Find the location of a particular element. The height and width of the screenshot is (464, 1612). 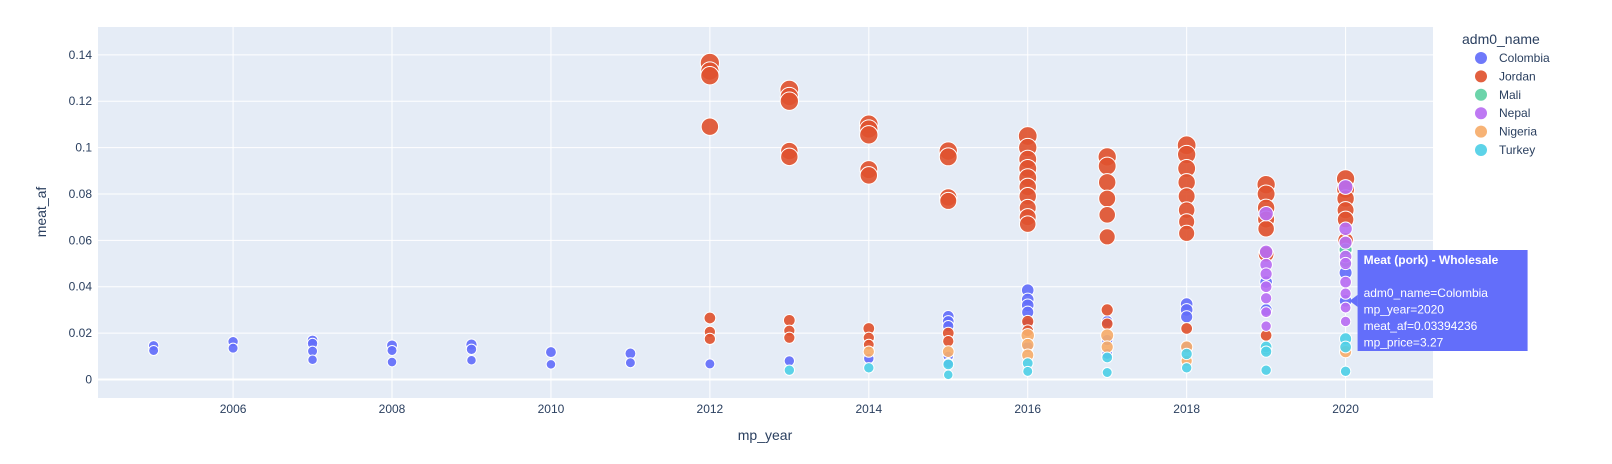

legend-item-nepal: Nepal is located at coordinates (1502, 113).